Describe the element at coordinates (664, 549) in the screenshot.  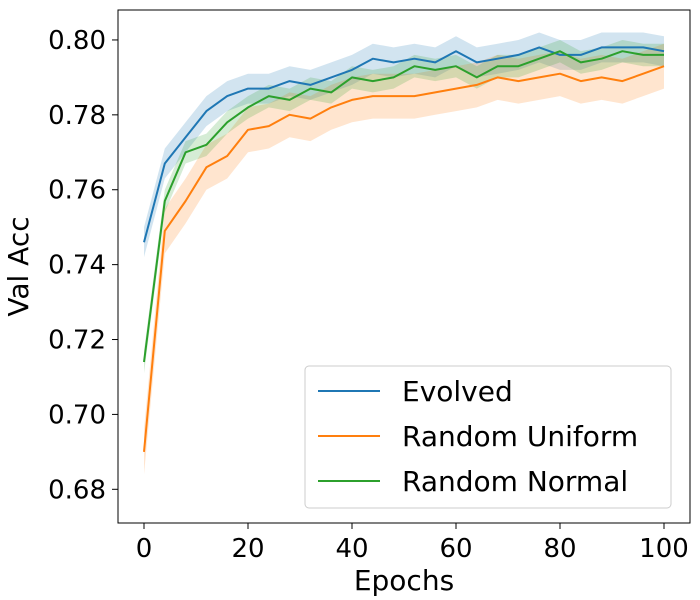
I see `x-tick-label: 100` at that location.